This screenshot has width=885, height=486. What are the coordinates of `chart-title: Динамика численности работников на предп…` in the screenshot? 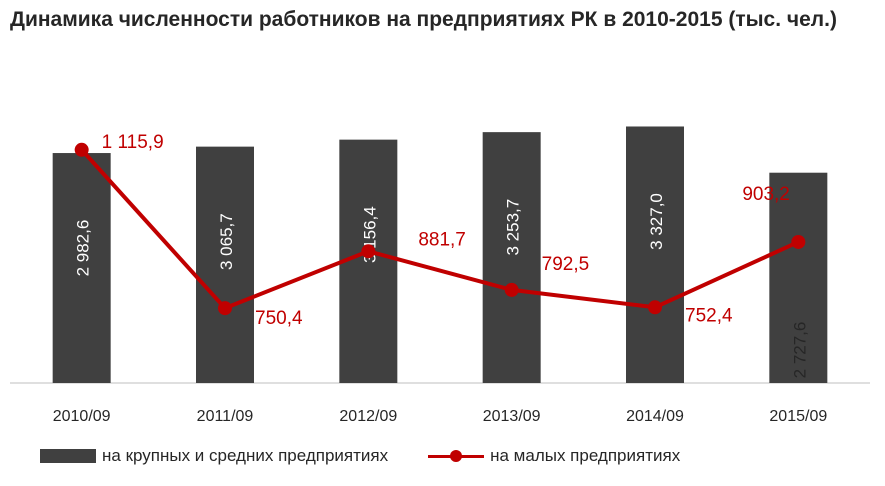 It's located at (423, 19).